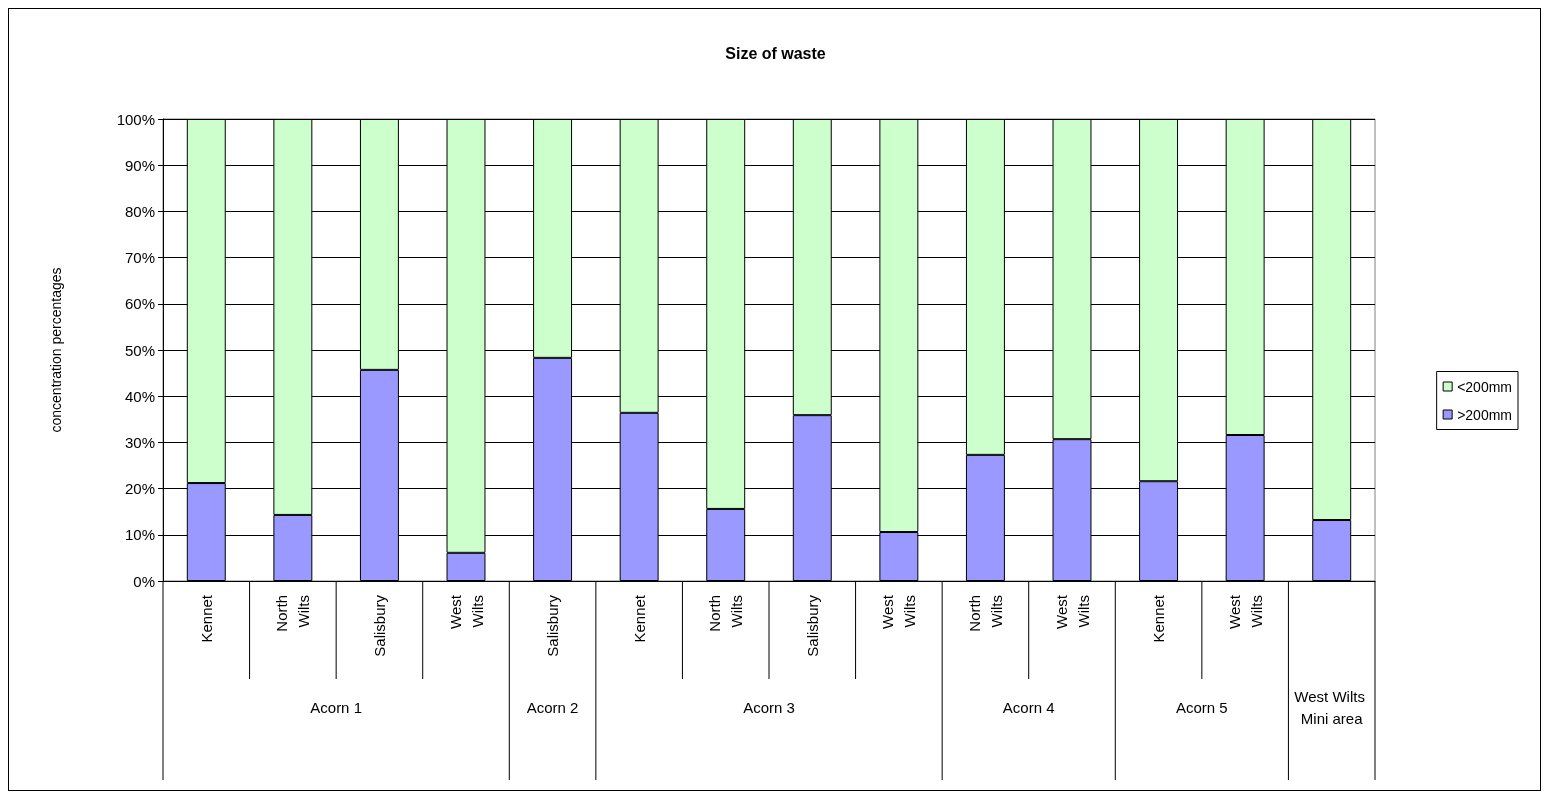 Image resolution: width=1551 pixels, height=801 pixels. What do you see at coordinates (1484, 414) in the screenshot?
I see `legend-label: >200mm` at bounding box center [1484, 414].